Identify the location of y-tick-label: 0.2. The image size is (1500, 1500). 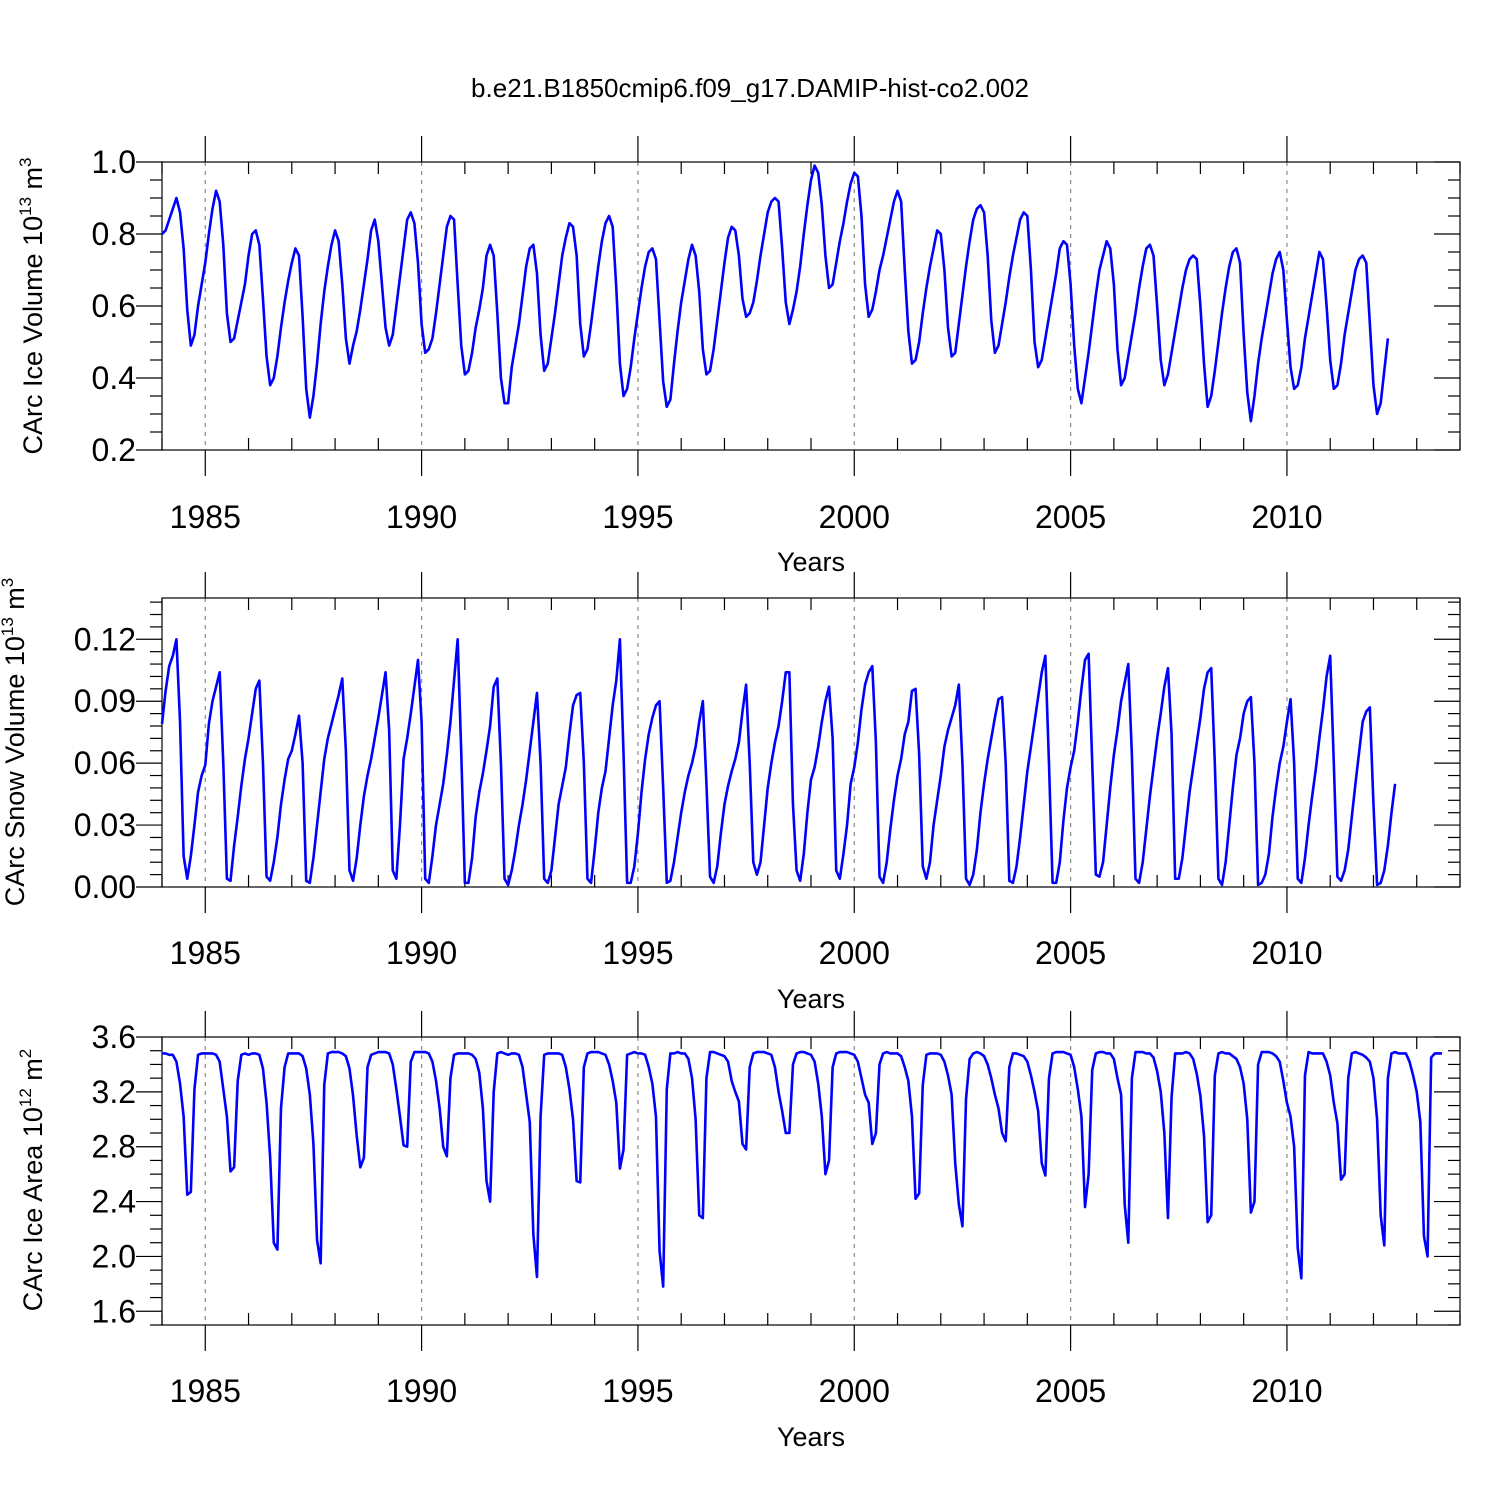
(114, 450).